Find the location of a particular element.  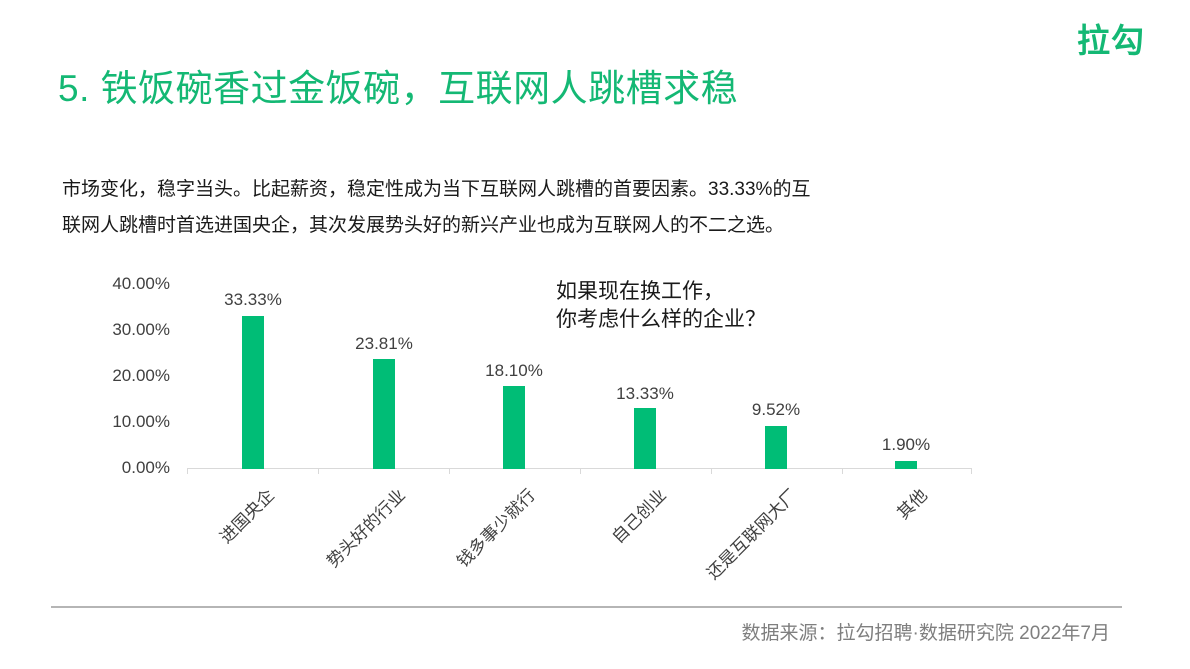

x-category-label: 势头好的行业 is located at coordinates (366, 528).